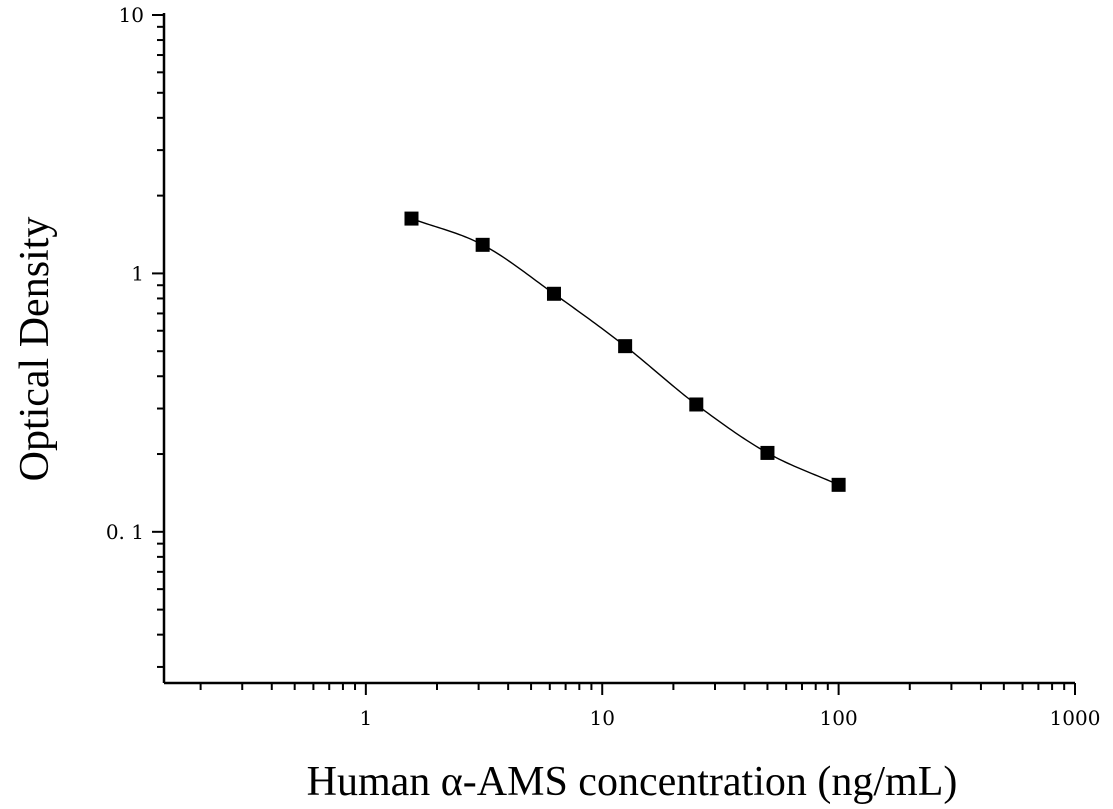 The width and height of the screenshot is (1113, 809). I want to click on x-tick-label: 1, so click(365, 718).